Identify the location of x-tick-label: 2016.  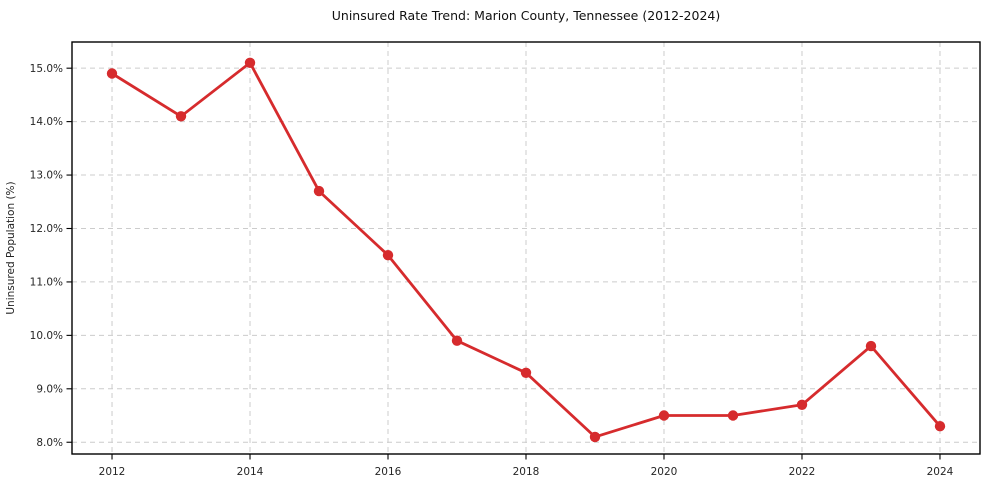
(388, 472).